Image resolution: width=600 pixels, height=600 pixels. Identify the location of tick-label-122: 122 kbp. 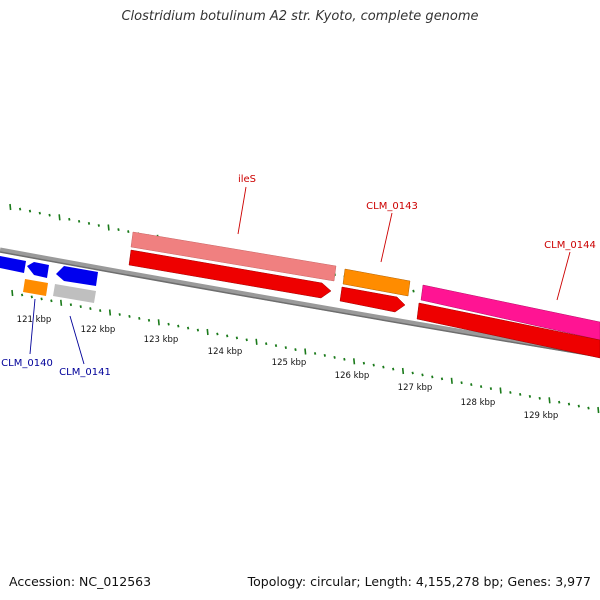
(98, 330).